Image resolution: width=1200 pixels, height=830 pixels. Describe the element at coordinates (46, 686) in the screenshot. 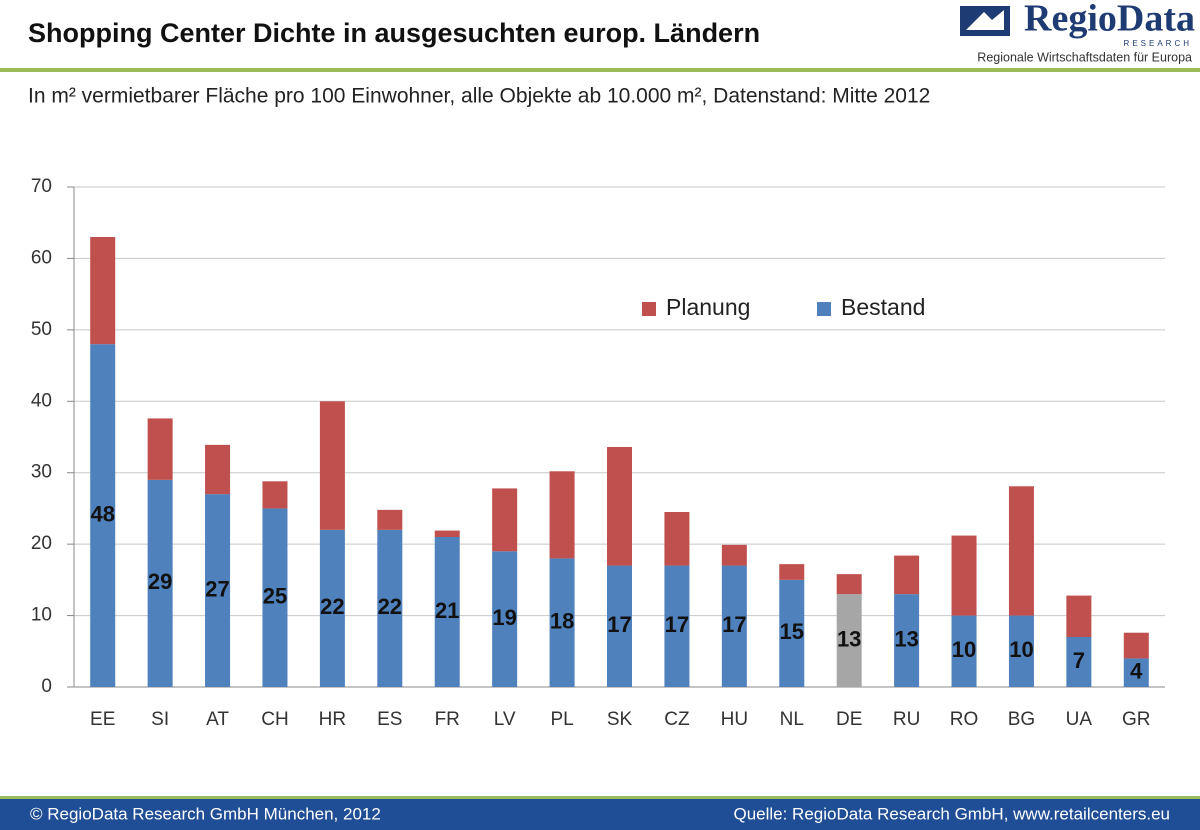

I see `y-tick-label: 0` at that location.